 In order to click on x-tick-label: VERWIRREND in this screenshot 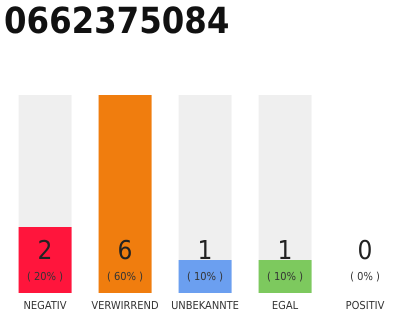, I will do `click(125, 305)`.